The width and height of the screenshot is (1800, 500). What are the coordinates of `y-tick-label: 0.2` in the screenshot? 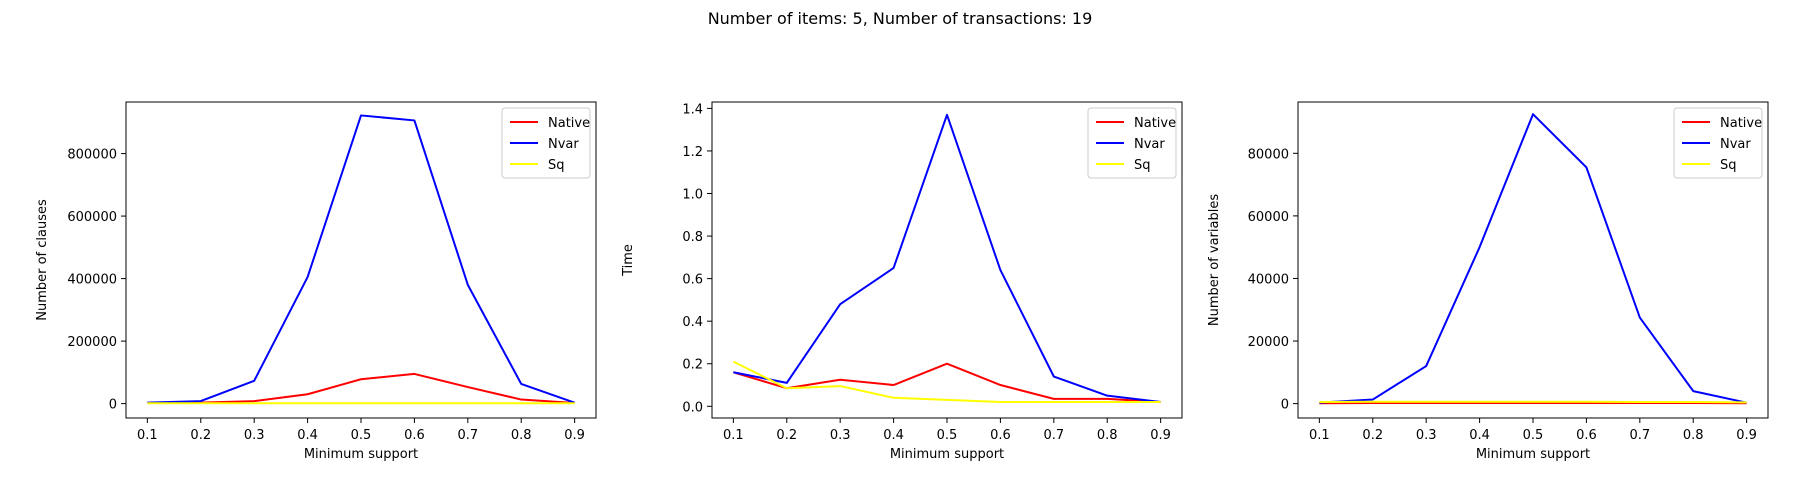 It's located at (692, 365).